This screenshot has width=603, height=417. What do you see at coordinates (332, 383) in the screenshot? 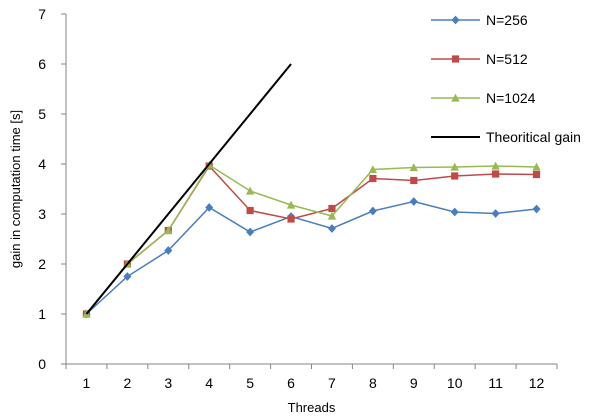
I see `x-tick-label: 7` at bounding box center [332, 383].